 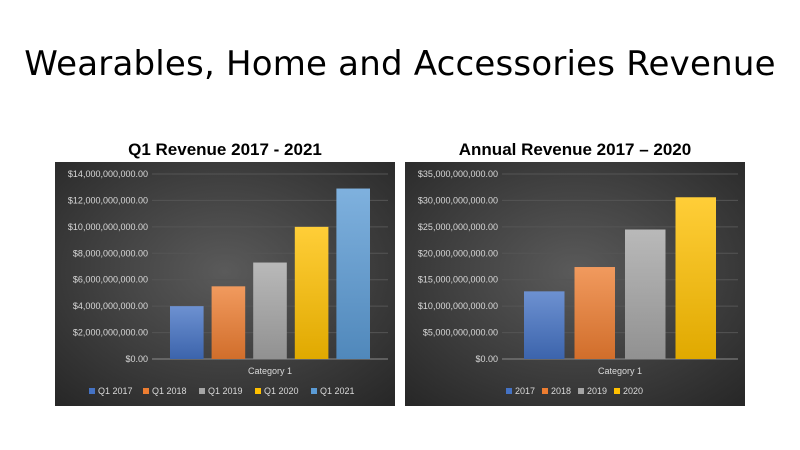 I want to click on y-tick-label: $2,000,000,000.00, so click(x=110, y=333).